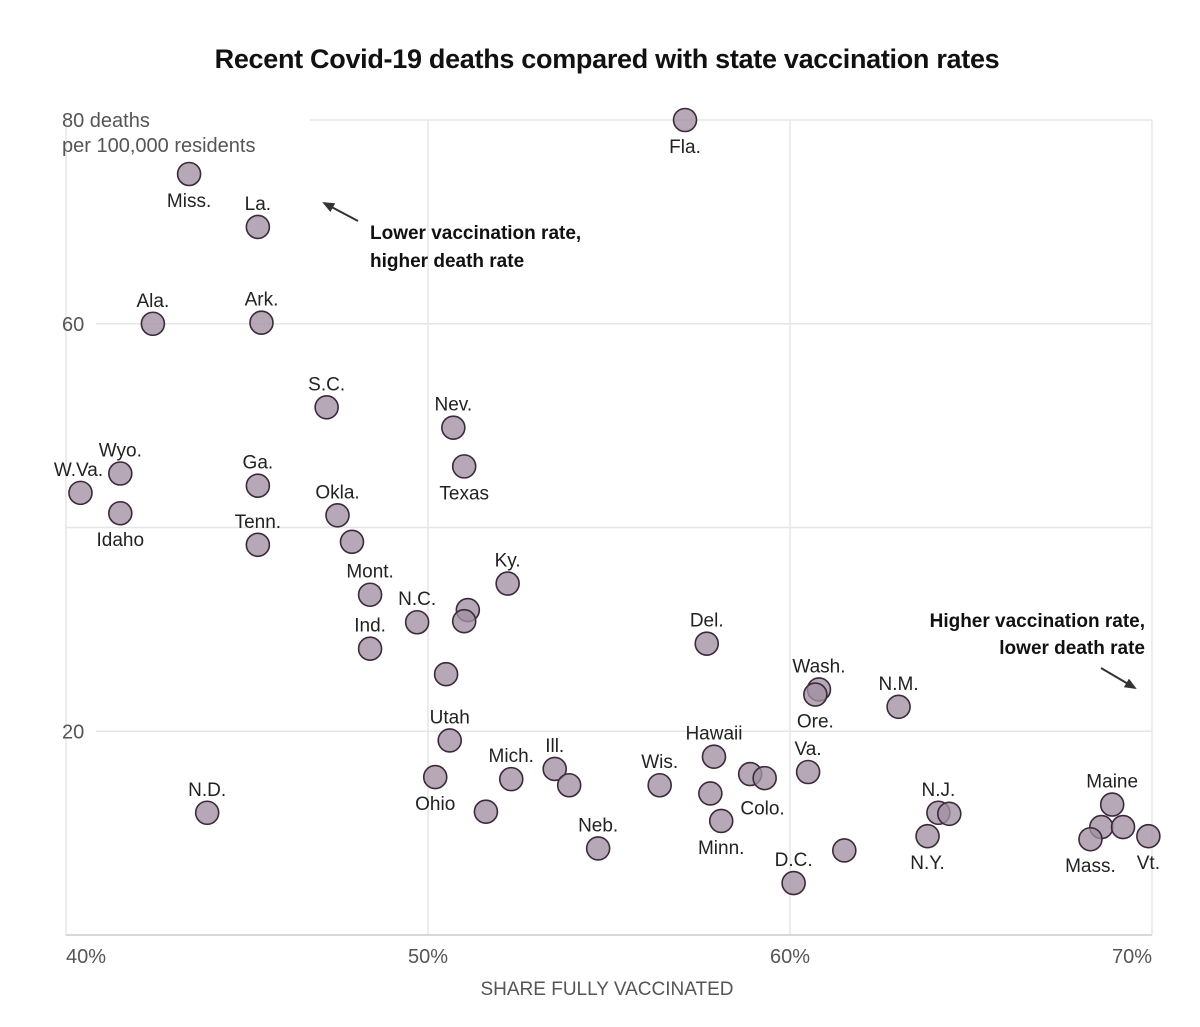  I want to click on point-label: Ky., so click(508, 561).